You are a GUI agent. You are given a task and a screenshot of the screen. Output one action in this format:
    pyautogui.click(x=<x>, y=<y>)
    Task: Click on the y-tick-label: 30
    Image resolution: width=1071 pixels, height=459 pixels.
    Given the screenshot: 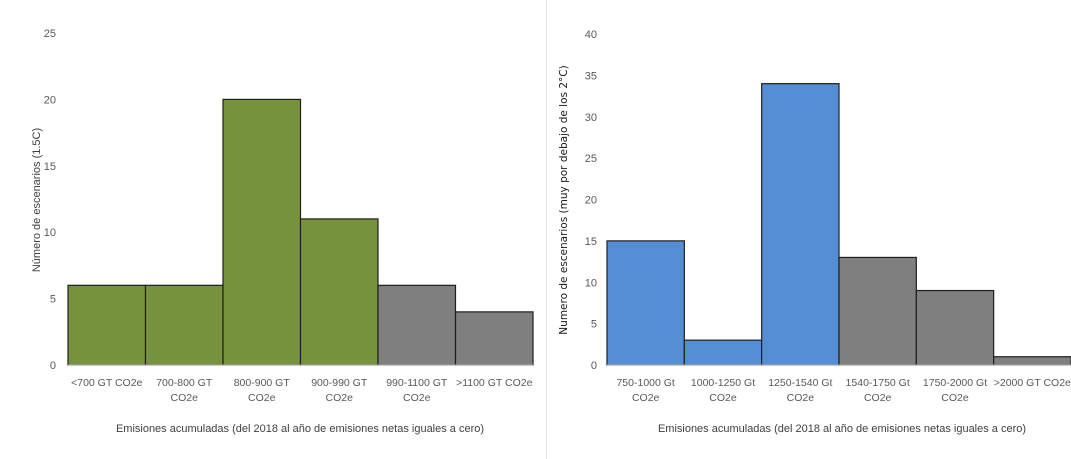 What is the action you would take?
    pyautogui.click(x=591, y=118)
    